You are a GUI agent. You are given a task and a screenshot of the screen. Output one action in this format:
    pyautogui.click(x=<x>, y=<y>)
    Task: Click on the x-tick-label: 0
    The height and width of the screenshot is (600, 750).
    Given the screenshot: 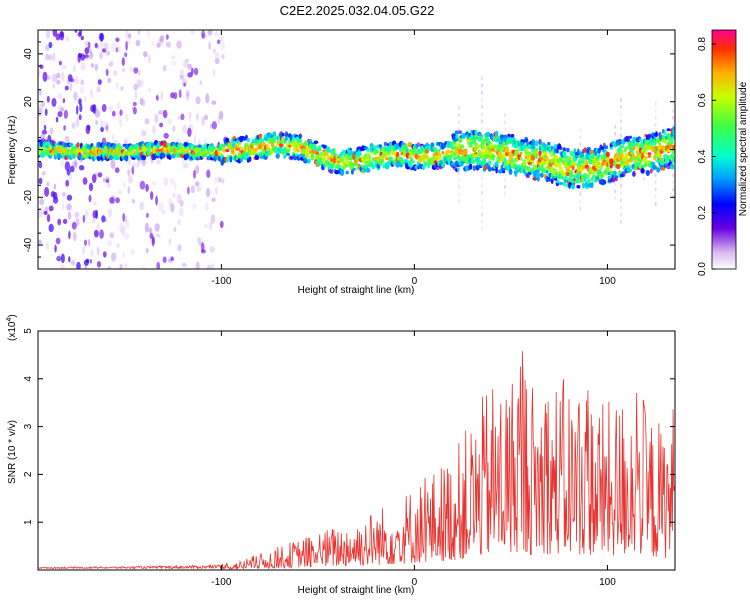 What is the action you would take?
    pyautogui.click(x=415, y=281)
    